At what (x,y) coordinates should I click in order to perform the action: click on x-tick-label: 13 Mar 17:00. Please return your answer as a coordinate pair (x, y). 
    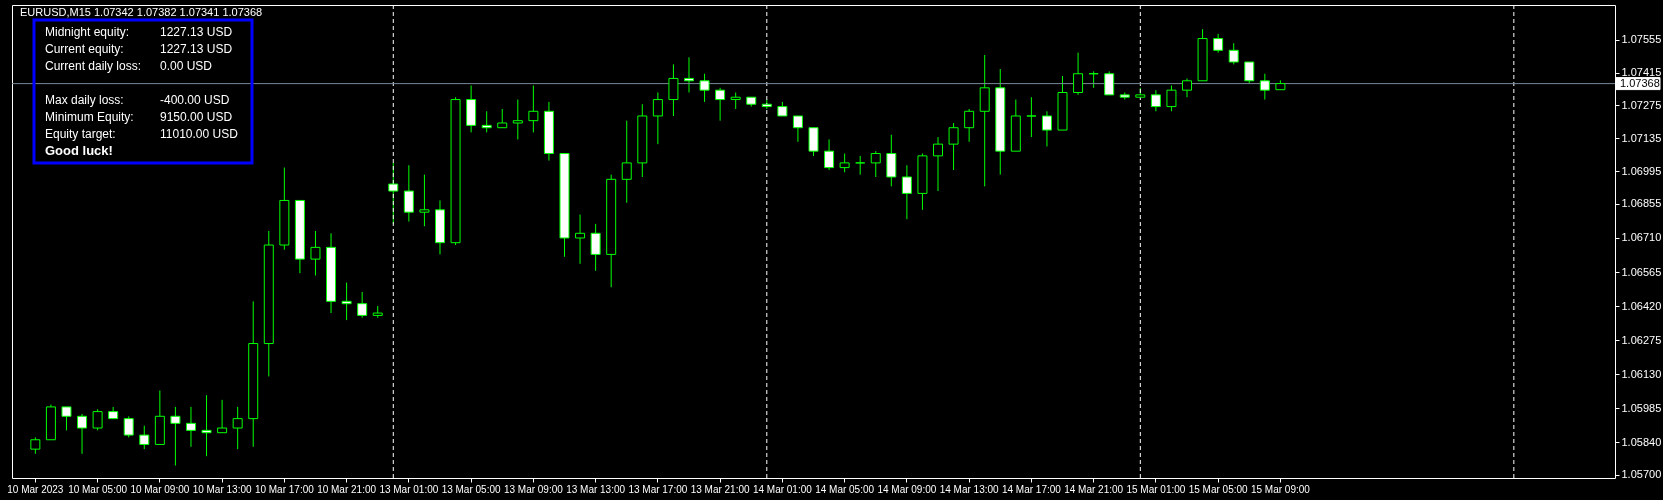
    Looking at the image, I should click on (658, 489).